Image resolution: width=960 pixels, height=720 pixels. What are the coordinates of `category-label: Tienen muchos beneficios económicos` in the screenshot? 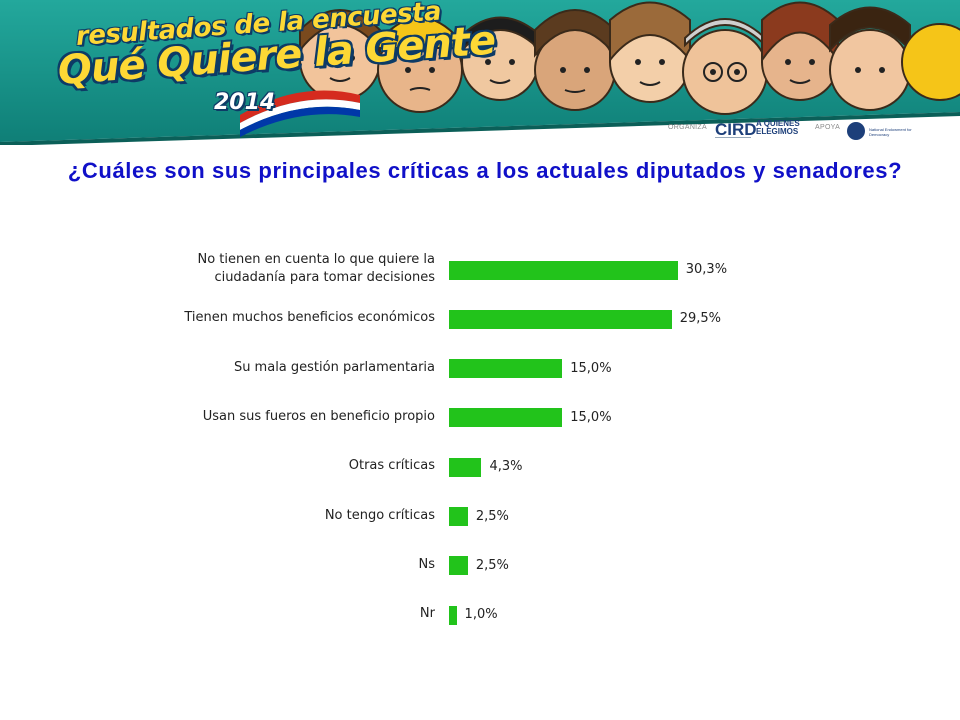 It's located at (309, 318).